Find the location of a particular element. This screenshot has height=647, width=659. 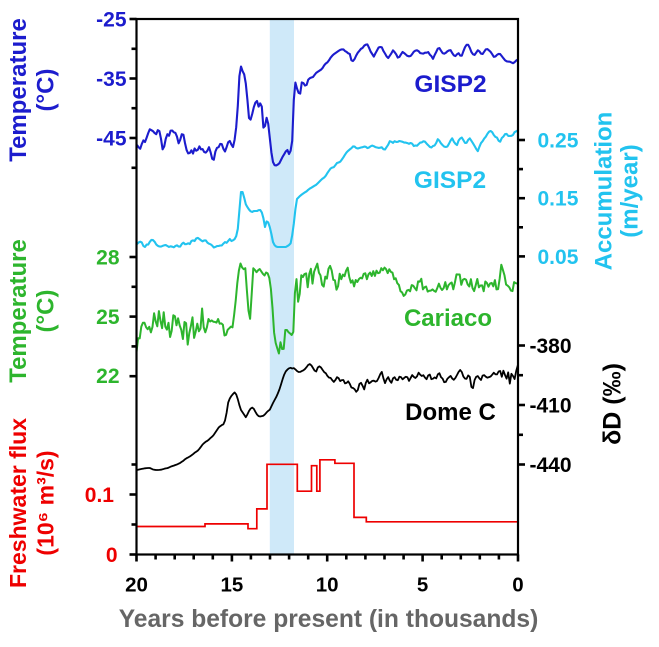

svg-text: -410 is located at coordinates (551, 406).